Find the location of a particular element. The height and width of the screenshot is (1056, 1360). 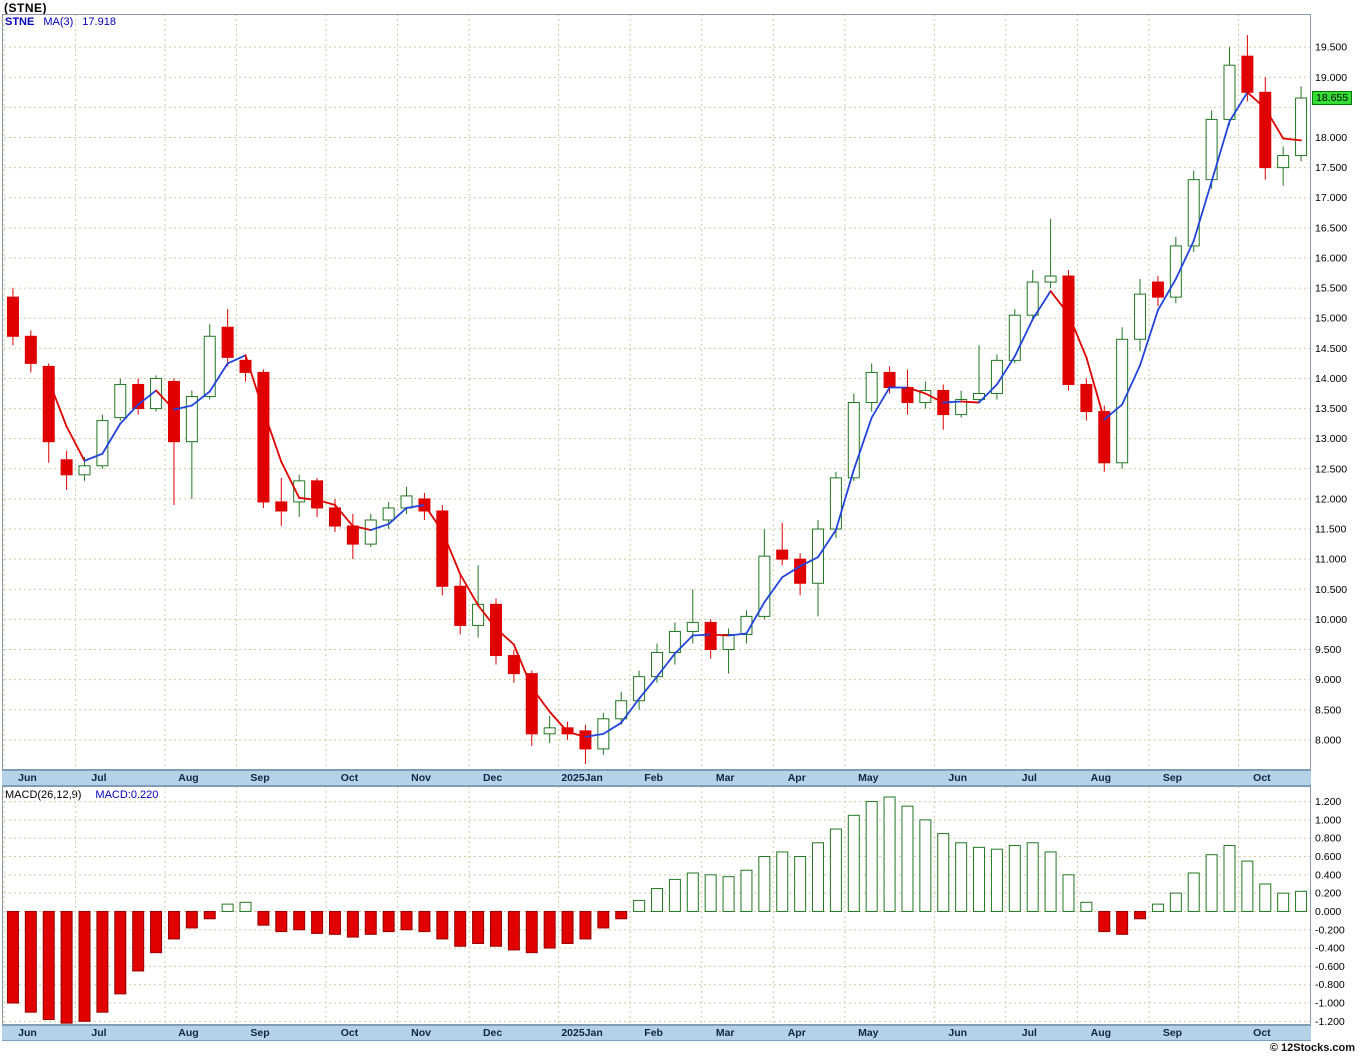

svg-text: 15.500 is located at coordinates (1331, 289).